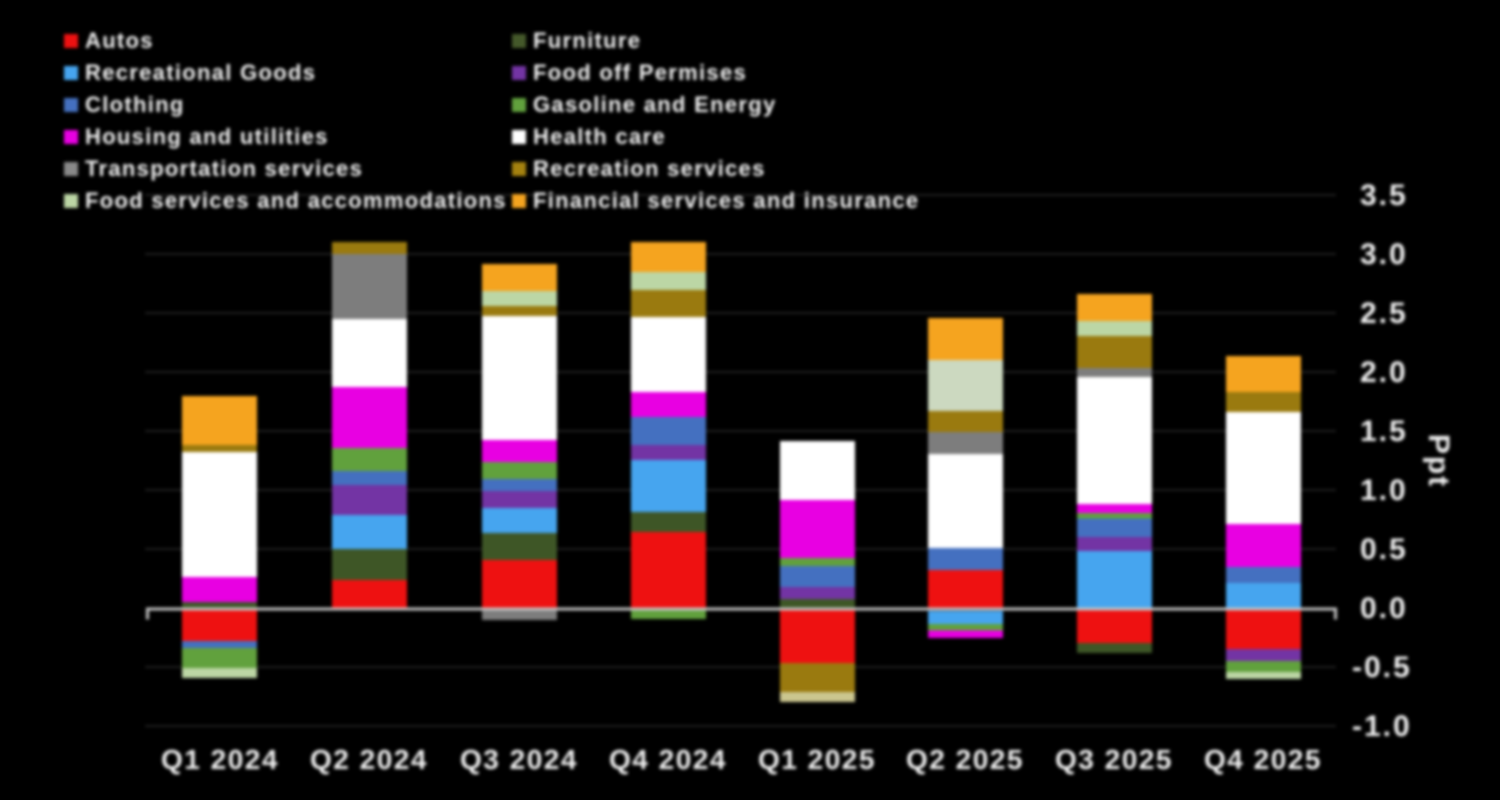  Describe the element at coordinates (1384, 490) in the screenshot. I see `svg-text: 1.0` at that location.